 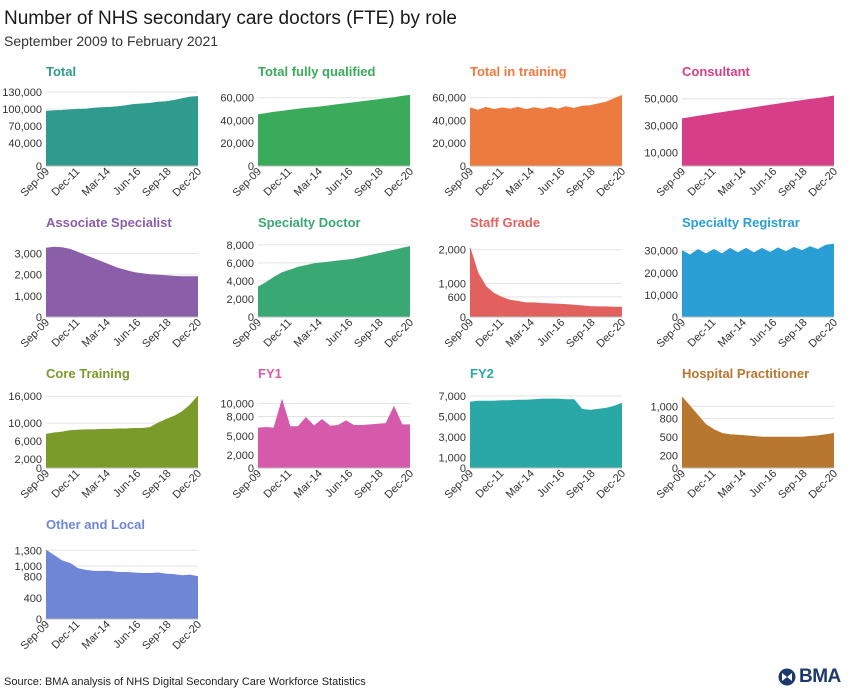 I want to click on bma-logo-icon, so click(x=787, y=677).